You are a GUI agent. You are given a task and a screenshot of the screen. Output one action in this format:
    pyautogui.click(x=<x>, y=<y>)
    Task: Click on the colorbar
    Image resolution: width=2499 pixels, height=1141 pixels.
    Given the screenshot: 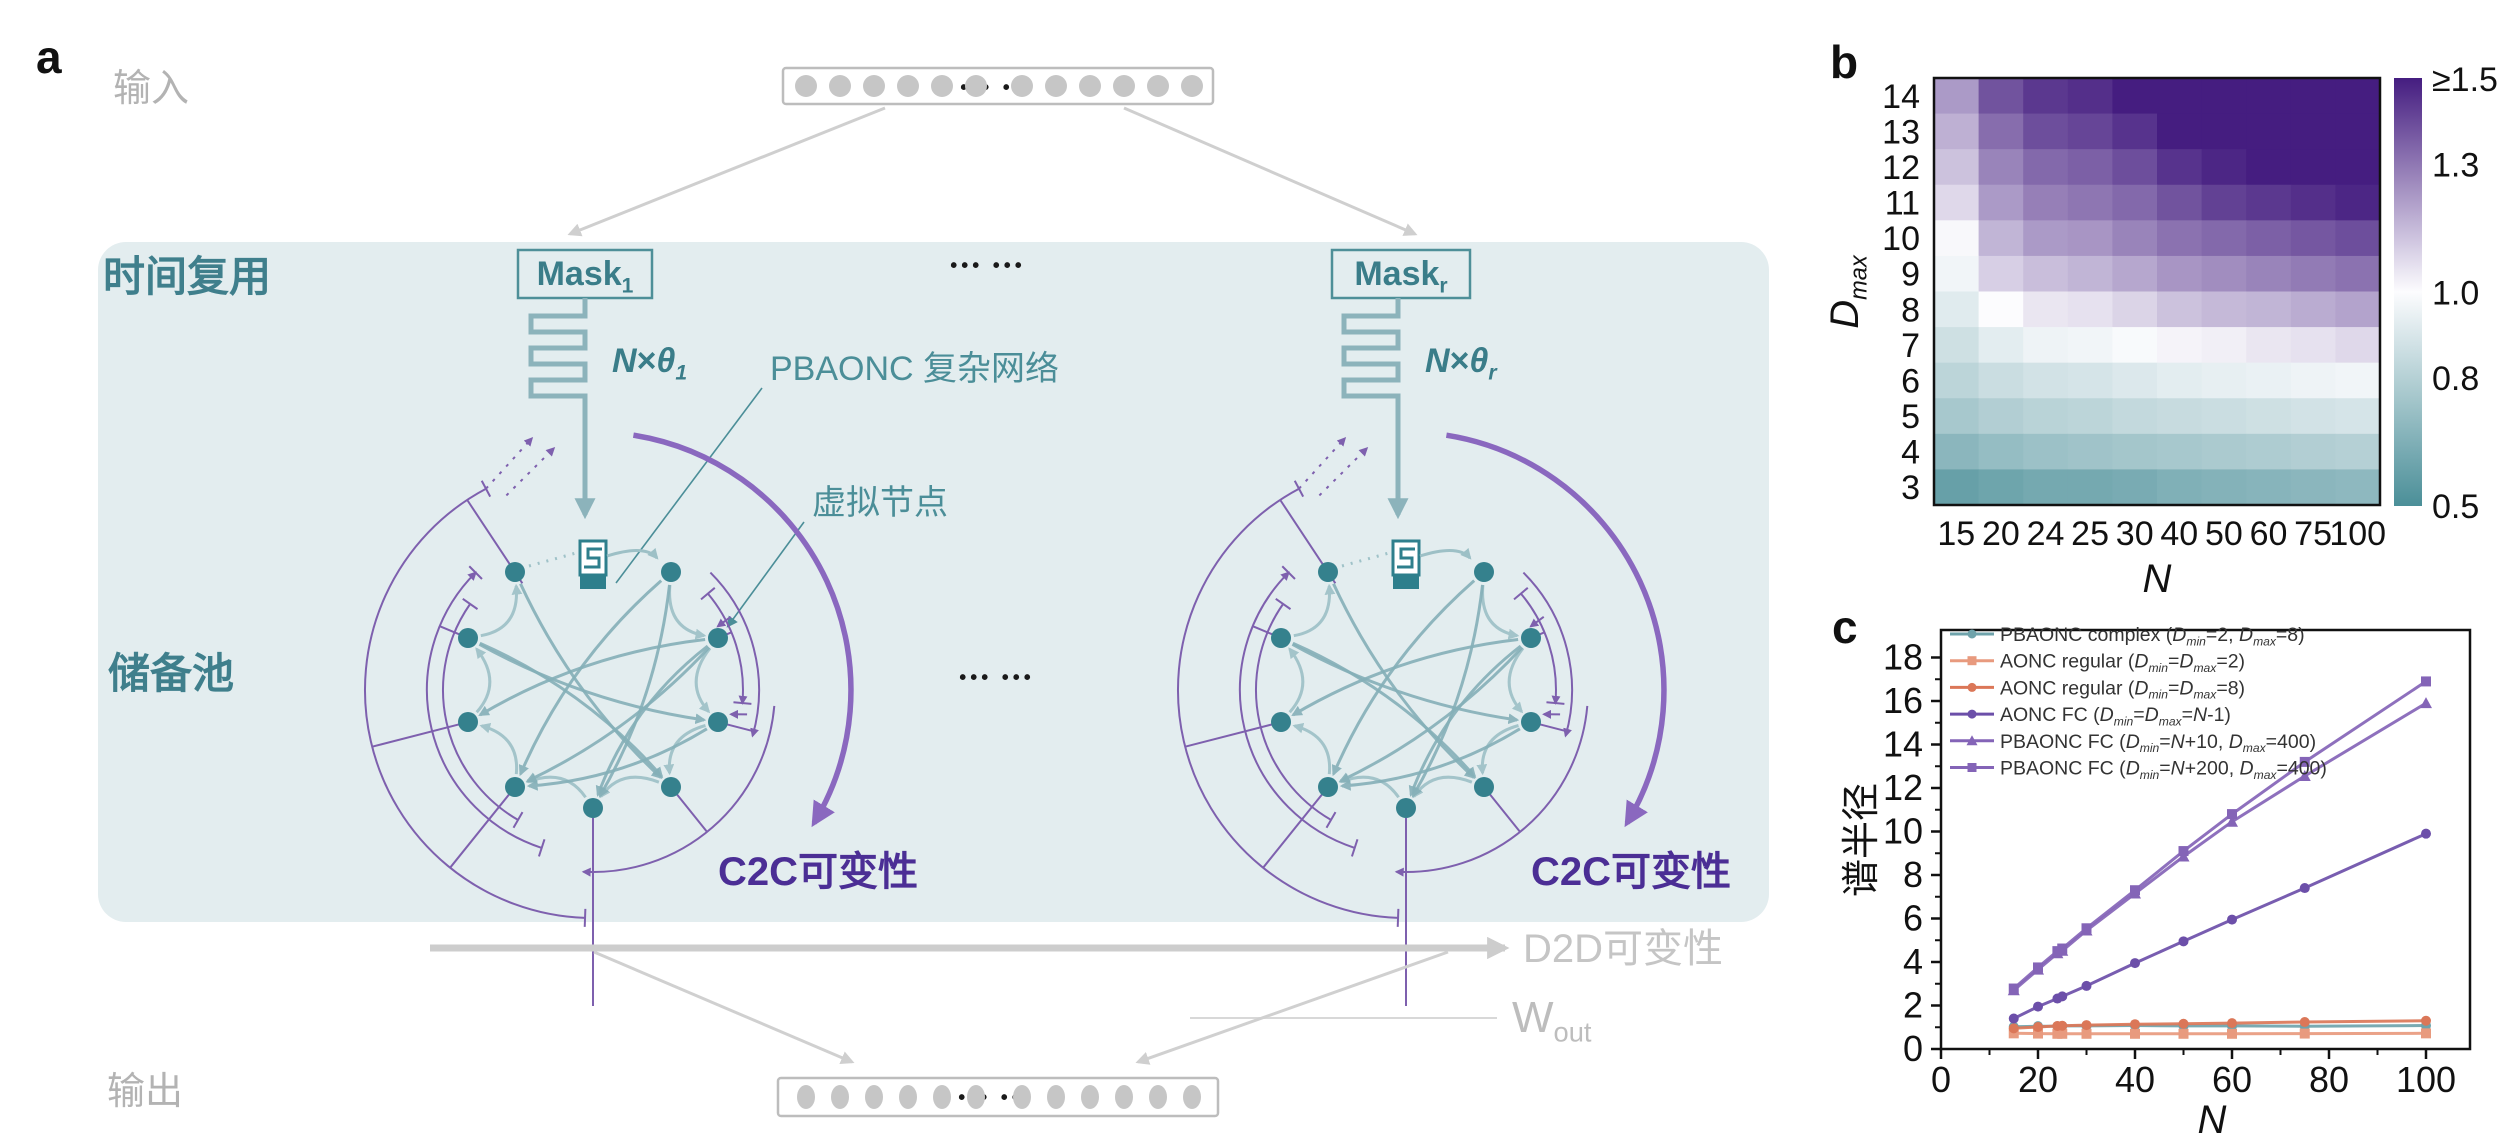 What is the action you would take?
    pyautogui.click(x=2408, y=292)
    